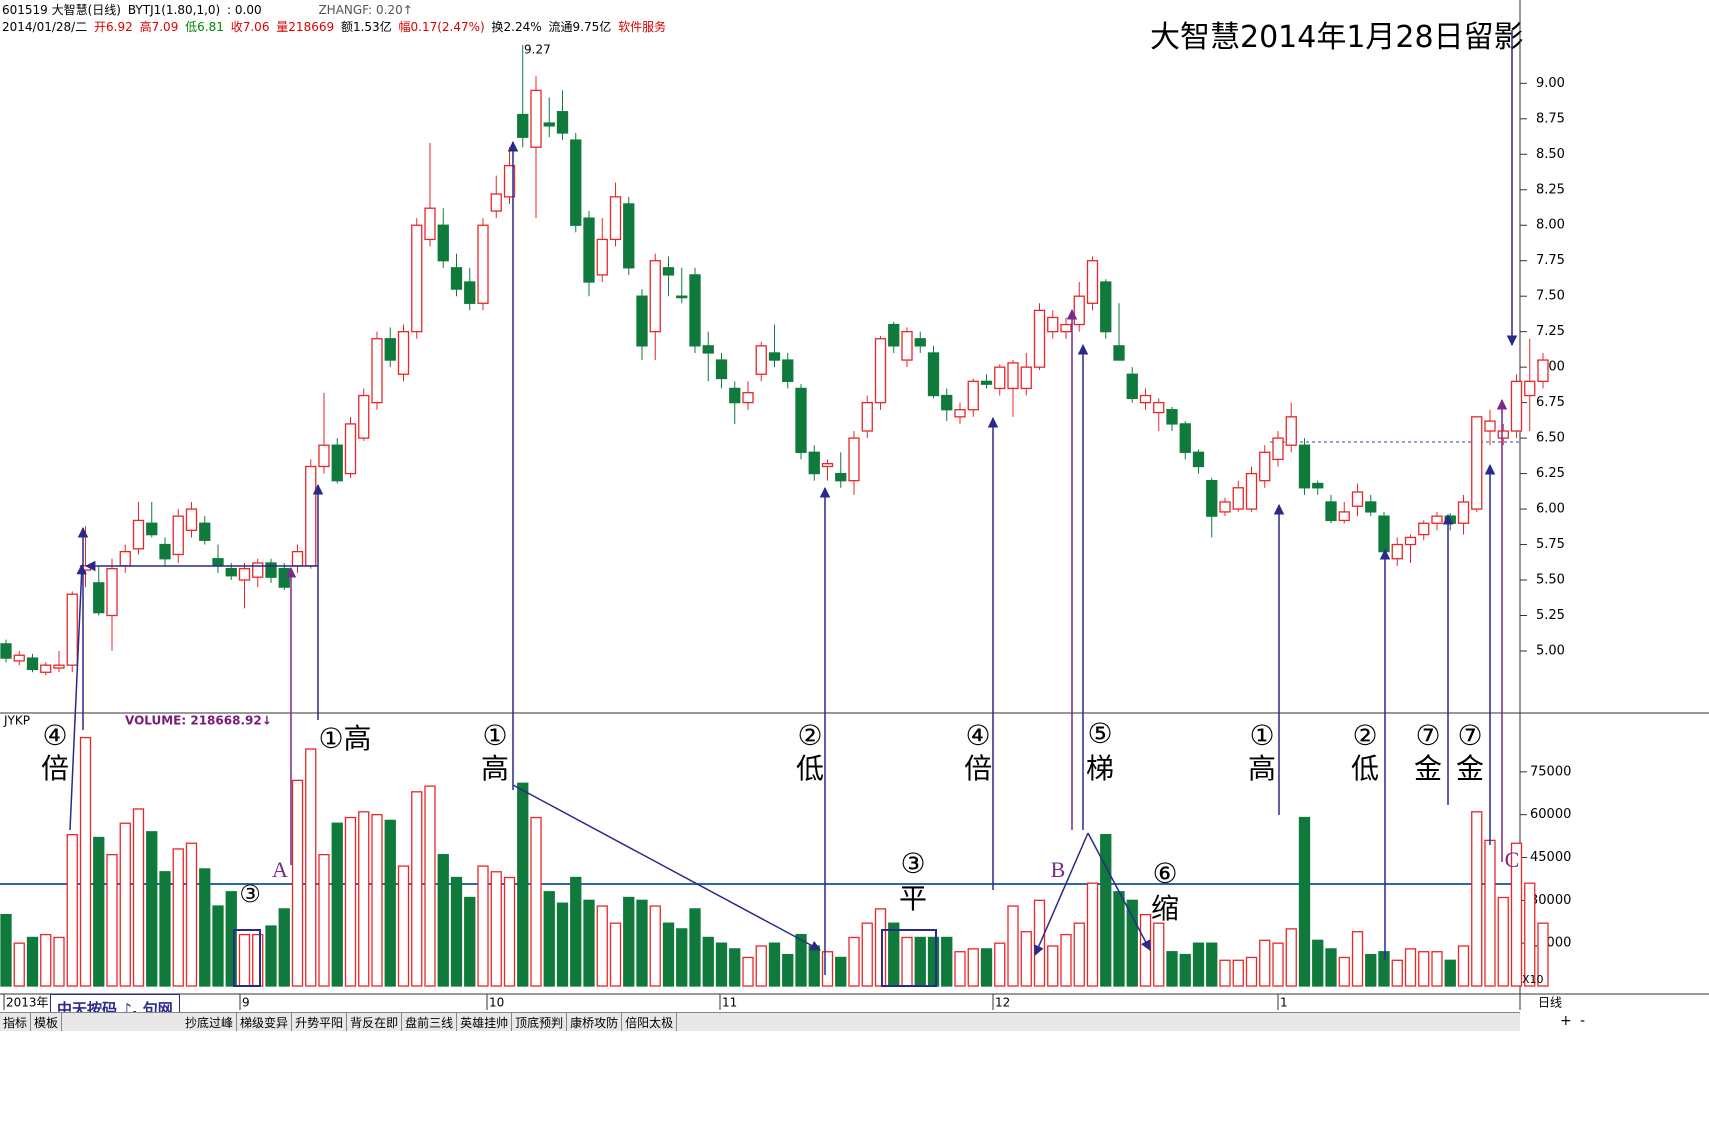  Describe the element at coordinates (1337, 37) in the screenshot. I see `title: 大智慧2014年1月28日留影` at that location.